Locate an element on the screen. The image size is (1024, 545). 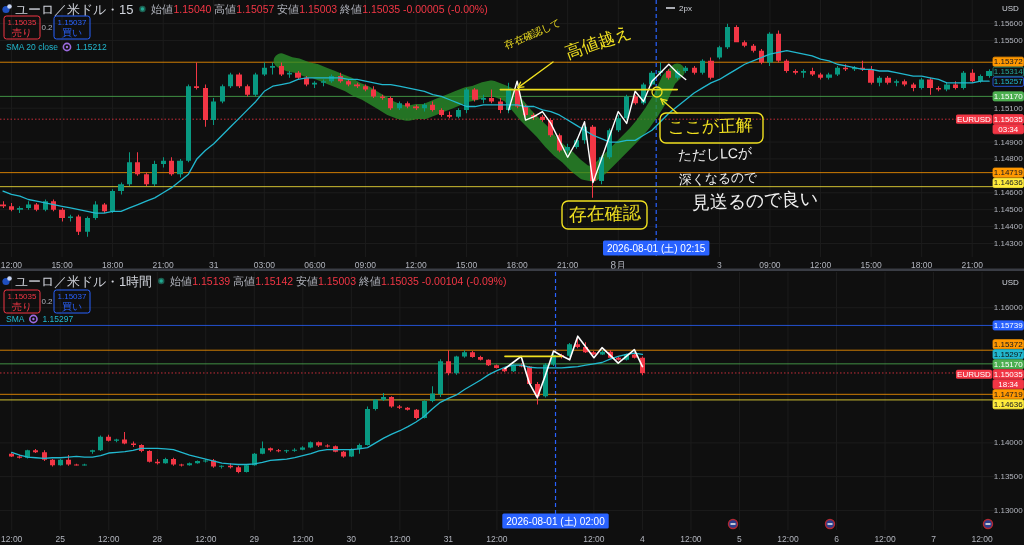
x-tick-label: 3 is located at coordinates (720, 265).